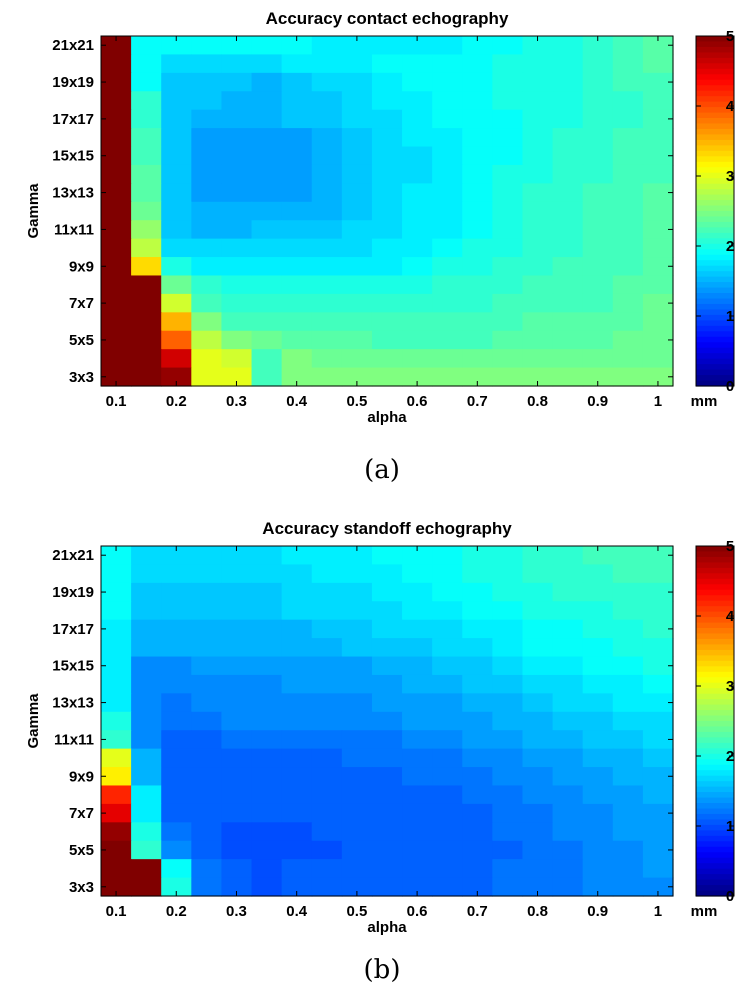 This screenshot has height=997, width=736. What do you see at coordinates (382, 470) in the screenshot?
I see `figure-caption: (a)` at bounding box center [382, 470].